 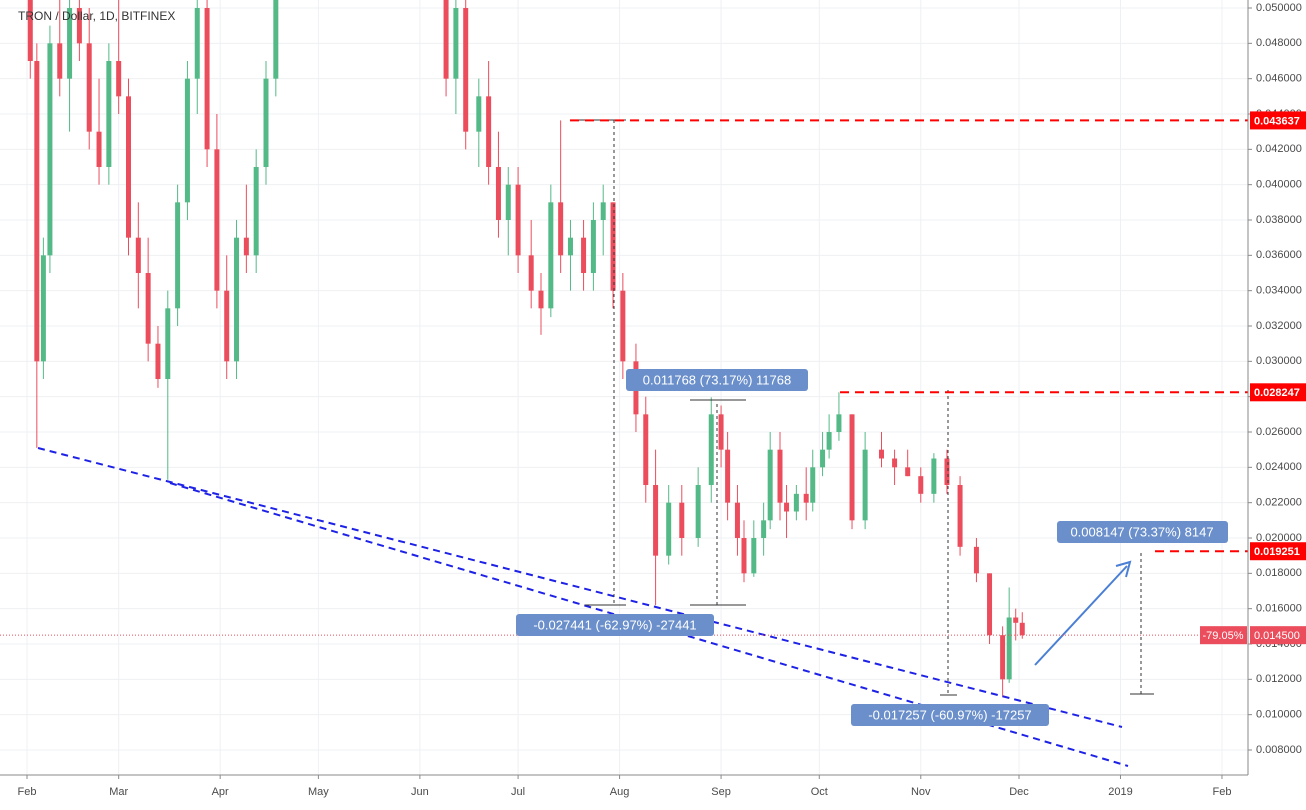 What do you see at coordinates (318, 792) in the screenshot?
I see `x-tick-label: May` at bounding box center [318, 792].